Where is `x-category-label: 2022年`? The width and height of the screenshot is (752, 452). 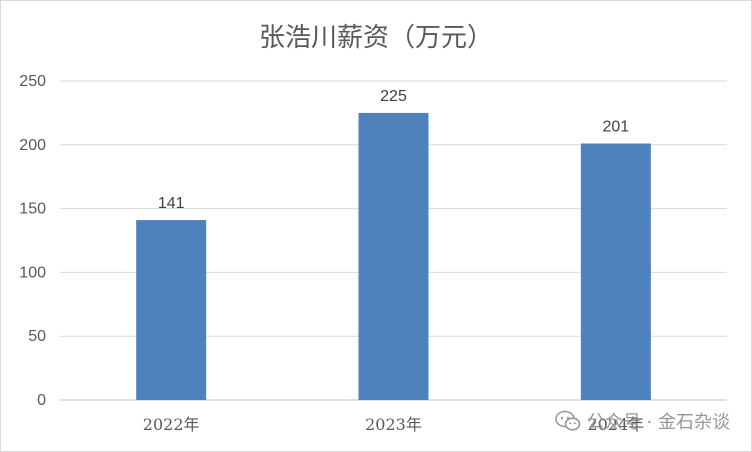 x-category-label: 2022年 is located at coordinates (171, 424).